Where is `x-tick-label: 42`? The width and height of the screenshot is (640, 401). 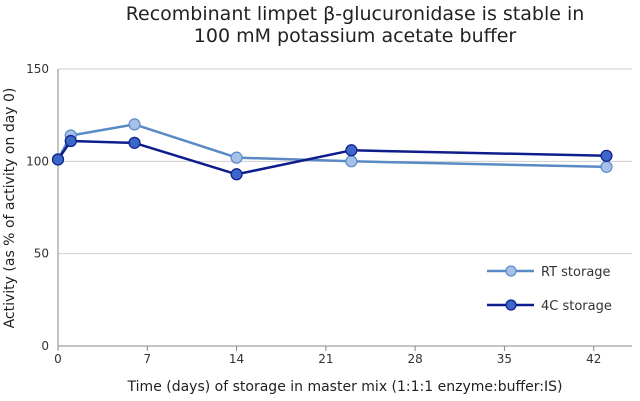 x-tick-label: 42 is located at coordinates (593, 359).